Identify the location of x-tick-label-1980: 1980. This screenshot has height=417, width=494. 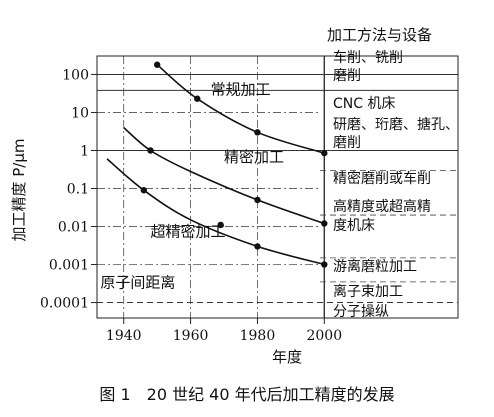
(258, 336).